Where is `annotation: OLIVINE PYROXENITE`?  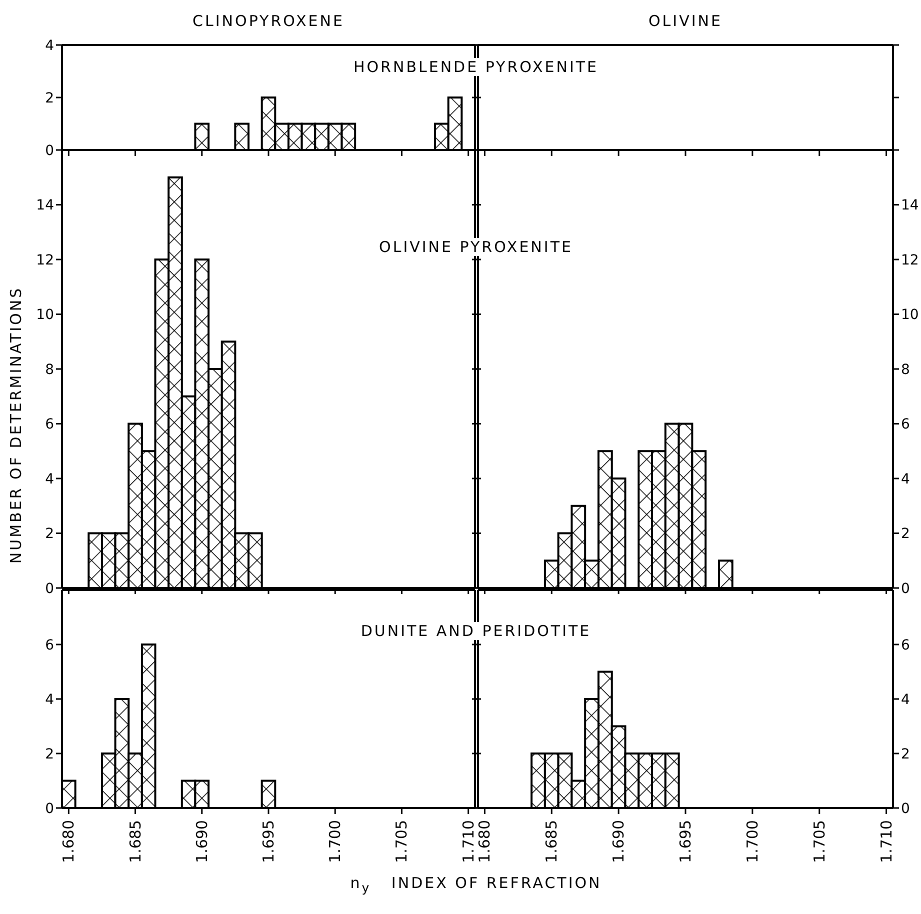 annotation: OLIVINE PYROXENITE is located at coordinates (476, 247).